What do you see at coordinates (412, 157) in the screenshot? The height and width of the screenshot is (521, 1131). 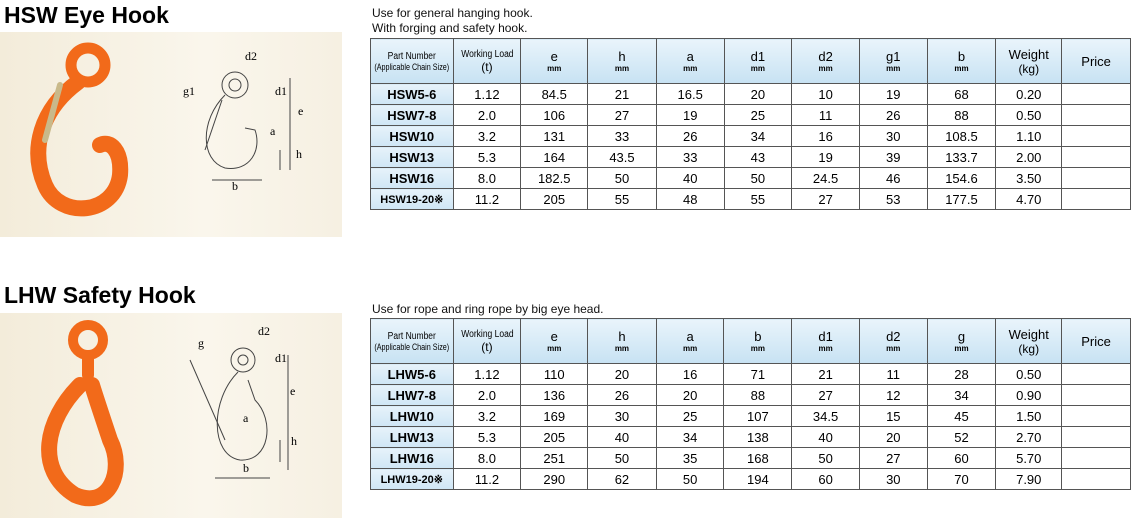 I see `part-number: HSW13` at bounding box center [412, 157].